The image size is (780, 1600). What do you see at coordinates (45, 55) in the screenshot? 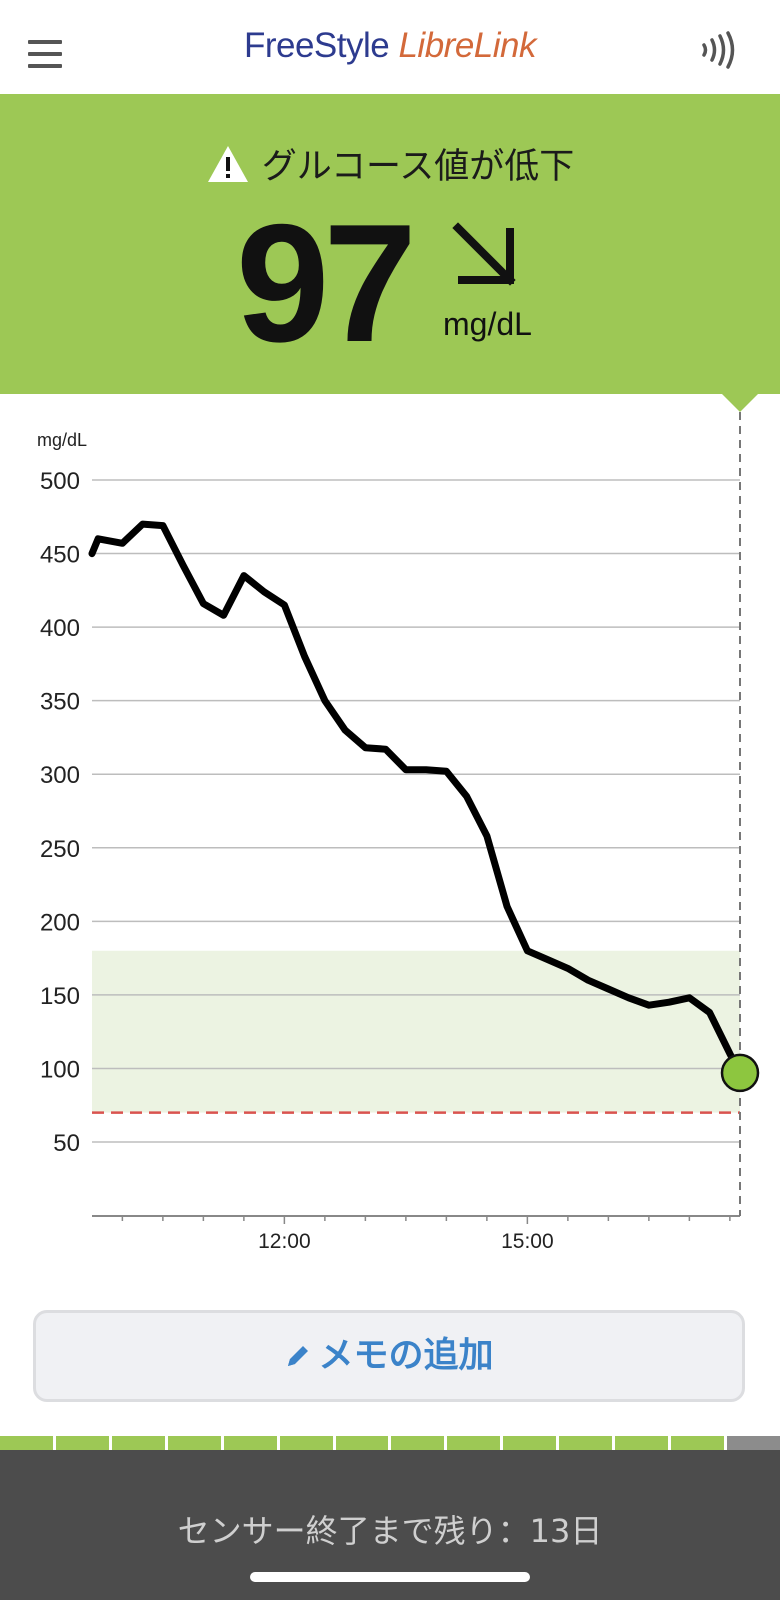
I see `hamburger-menu-icon` at bounding box center [45, 55].